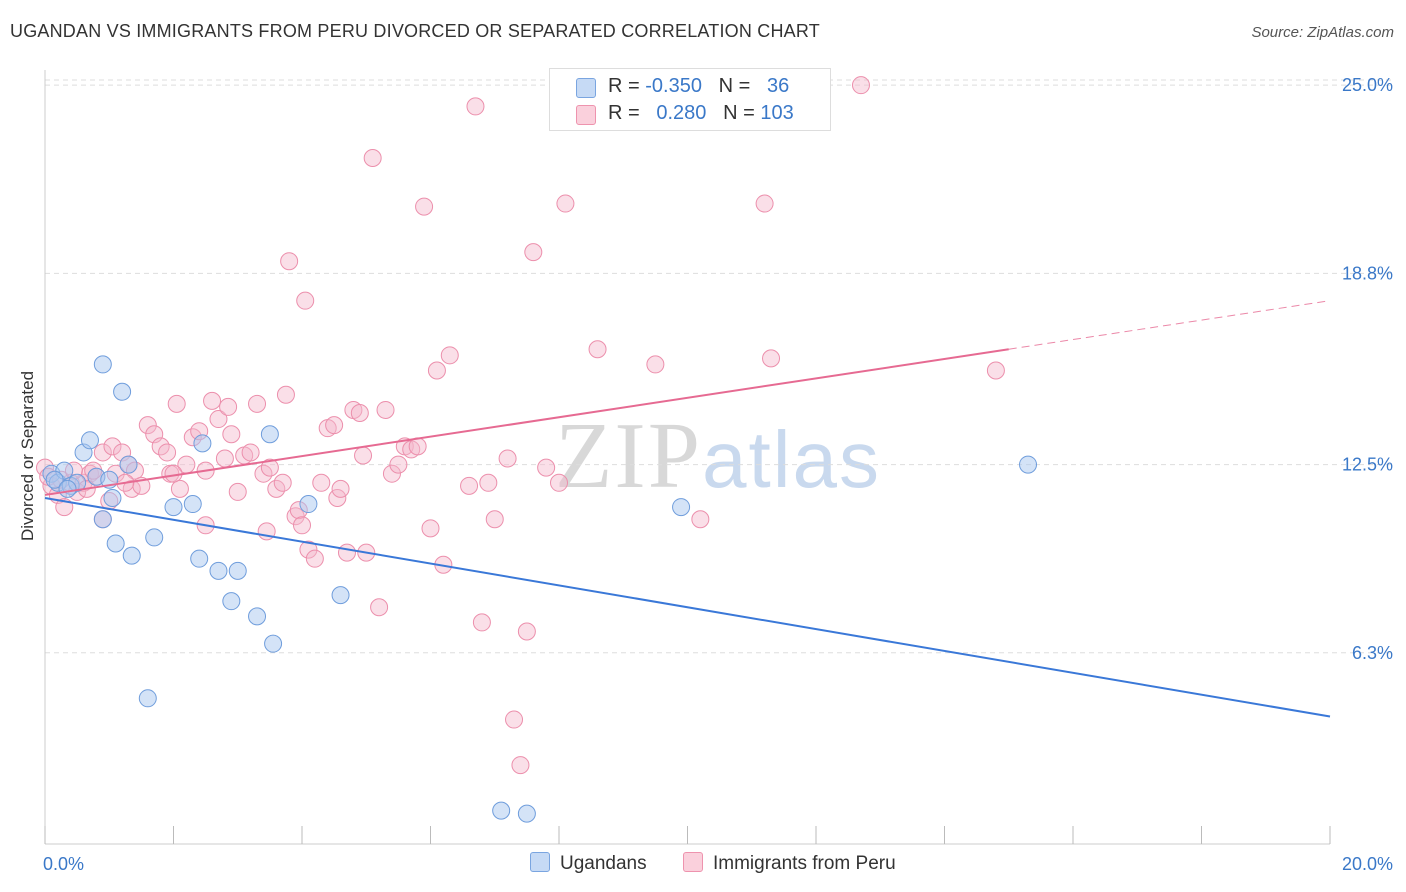 The width and height of the screenshot is (1406, 892). What do you see at coordinates (586, 115) in the screenshot?
I see `legend-swatch-peru` at bounding box center [586, 115].